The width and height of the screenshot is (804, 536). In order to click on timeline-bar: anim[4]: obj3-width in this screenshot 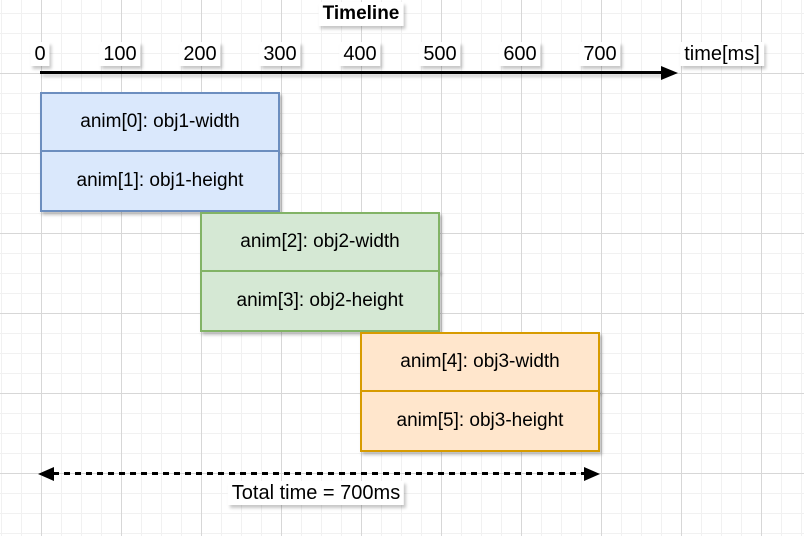, I will do `click(480, 362)`.